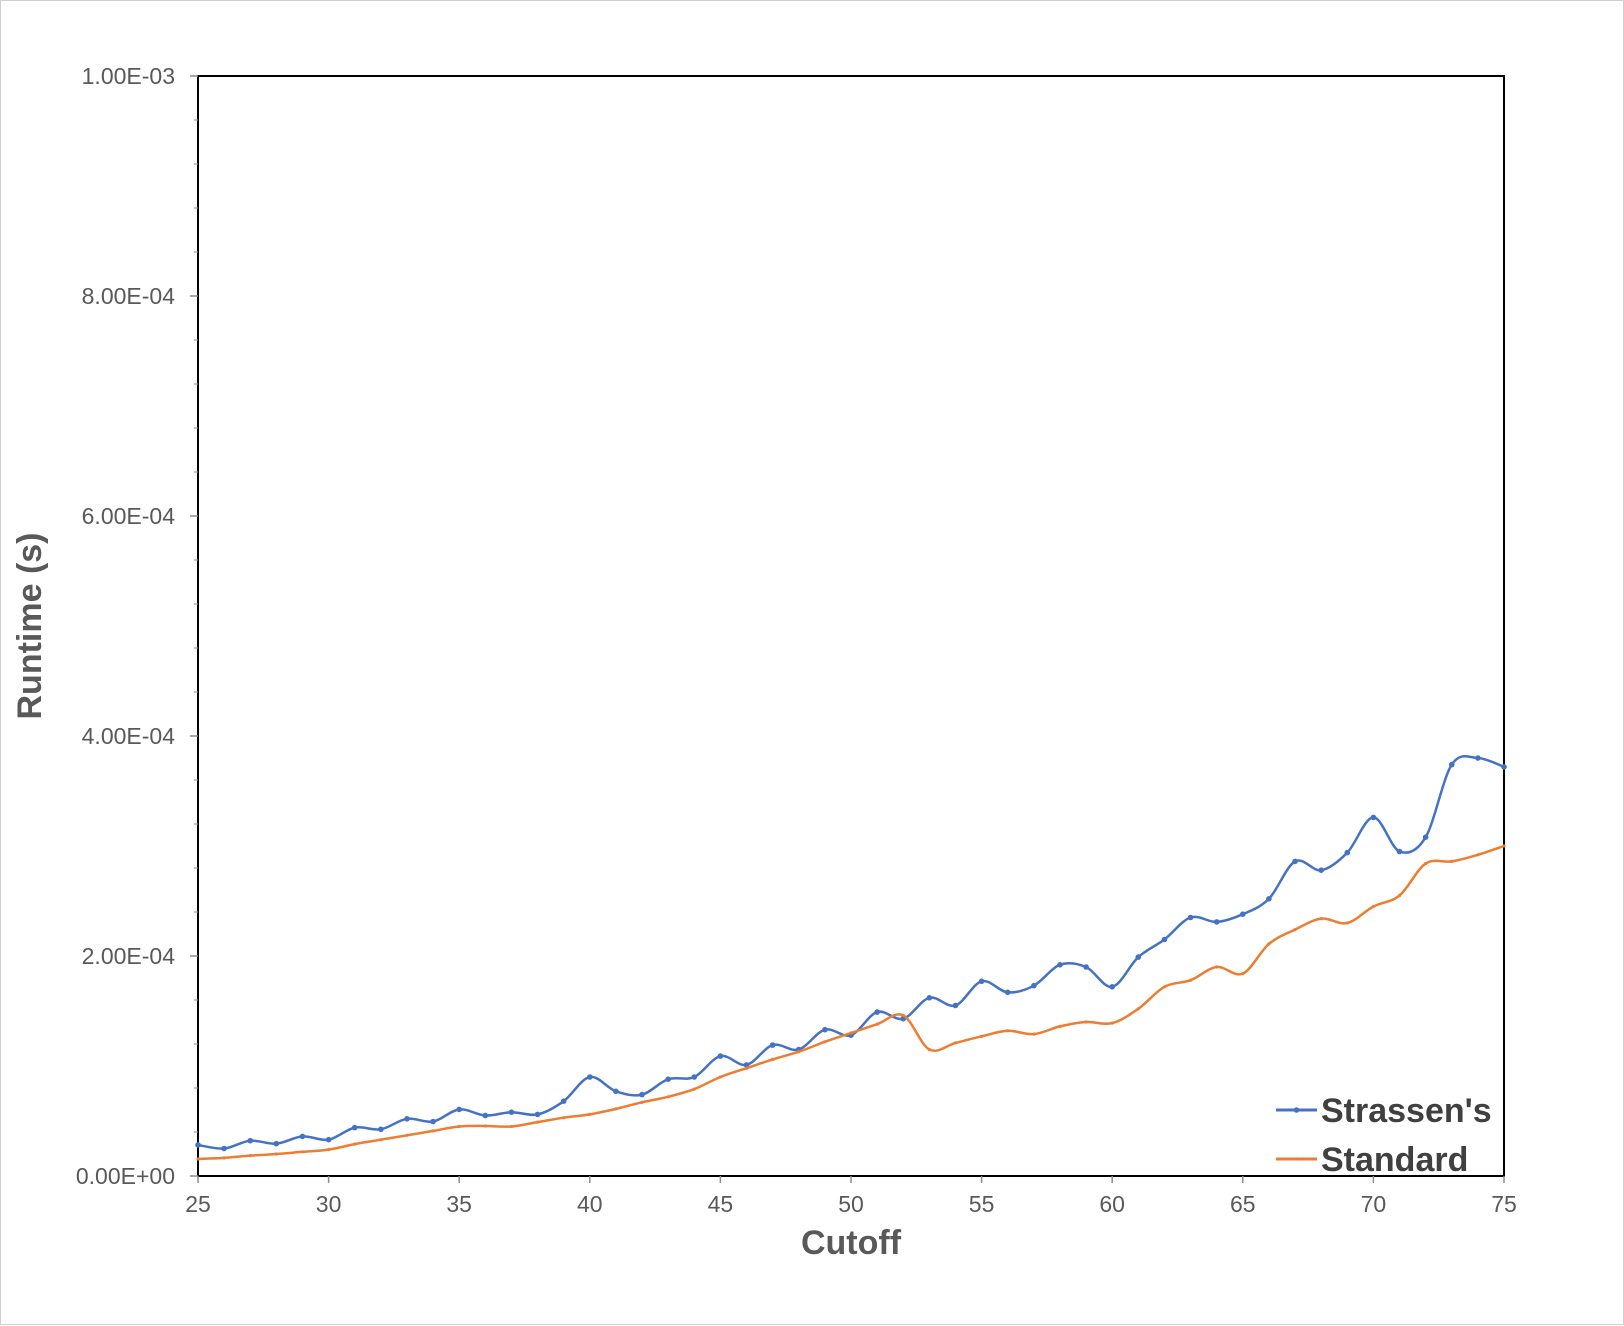  I want to click on legend-label-standard: Standard, so click(1394, 1160).